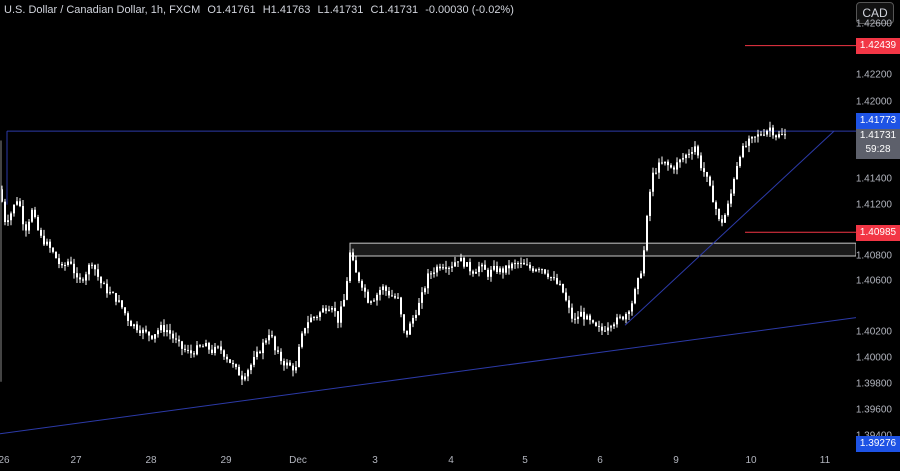 The width and height of the screenshot is (900, 471). Describe the element at coordinates (873, 102) in the screenshot. I see `price-tick: 1.42000` at that location.